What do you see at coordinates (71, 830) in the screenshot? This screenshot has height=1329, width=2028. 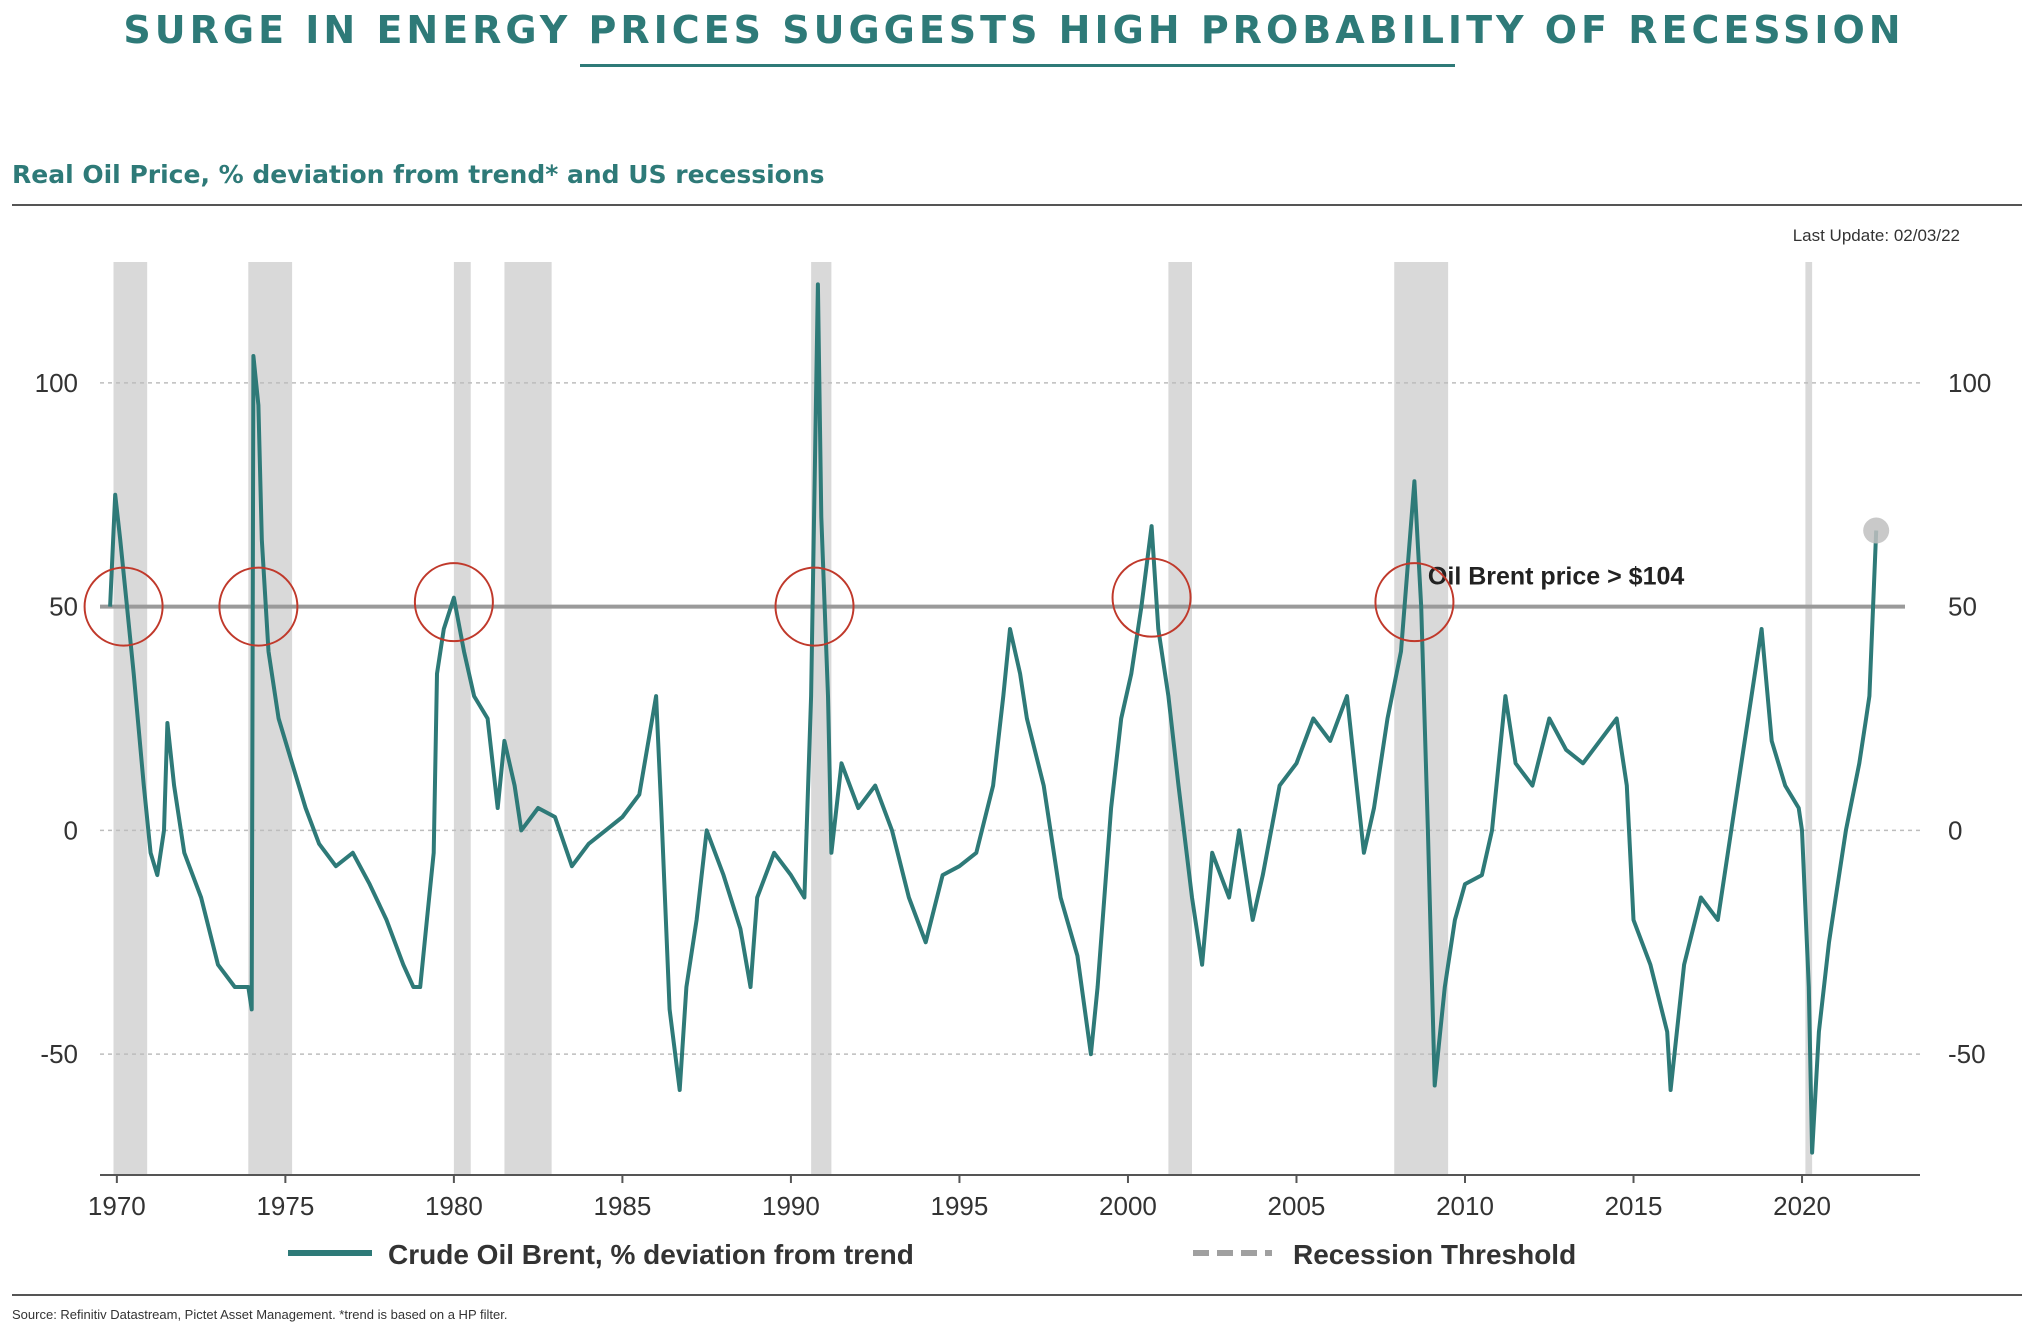 I see `y-left-label-0: 0` at bounding box center [71, 830].